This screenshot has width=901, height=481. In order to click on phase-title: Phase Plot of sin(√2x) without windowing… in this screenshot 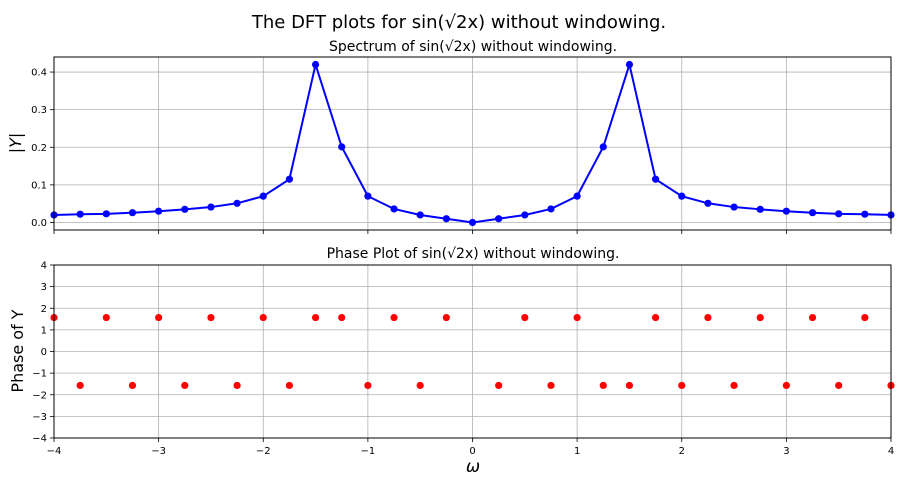, I will do `click(473, 254)`.